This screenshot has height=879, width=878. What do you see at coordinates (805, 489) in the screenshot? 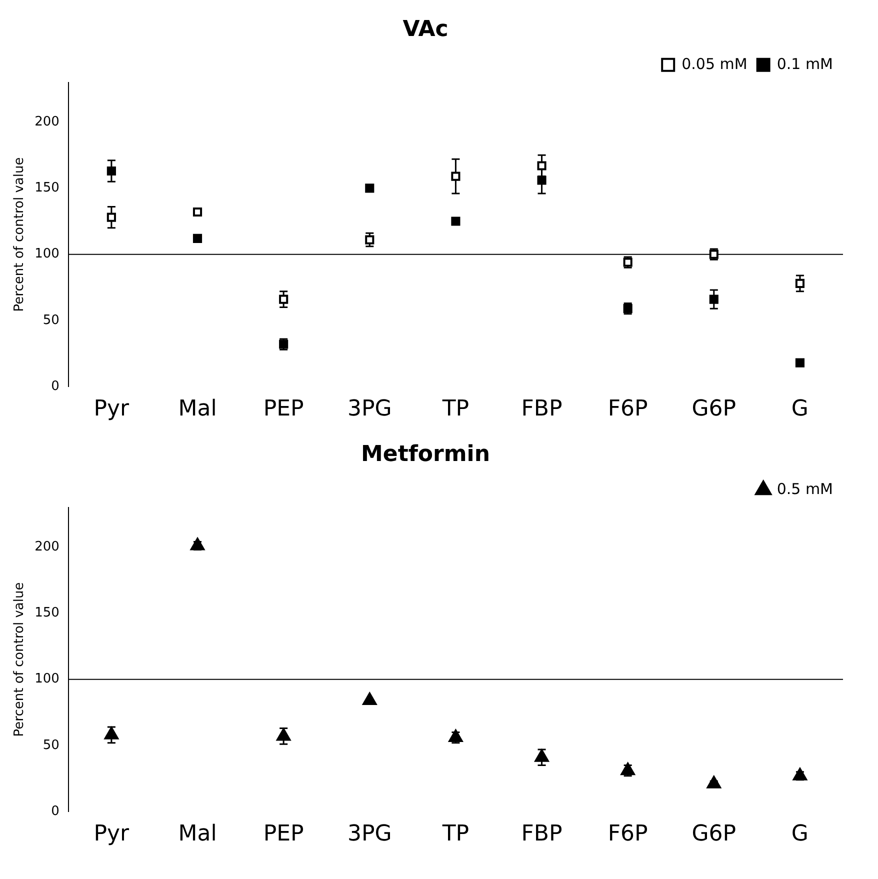
I see `legend-label: 0.5 mM` at bounding box center [805, 489].